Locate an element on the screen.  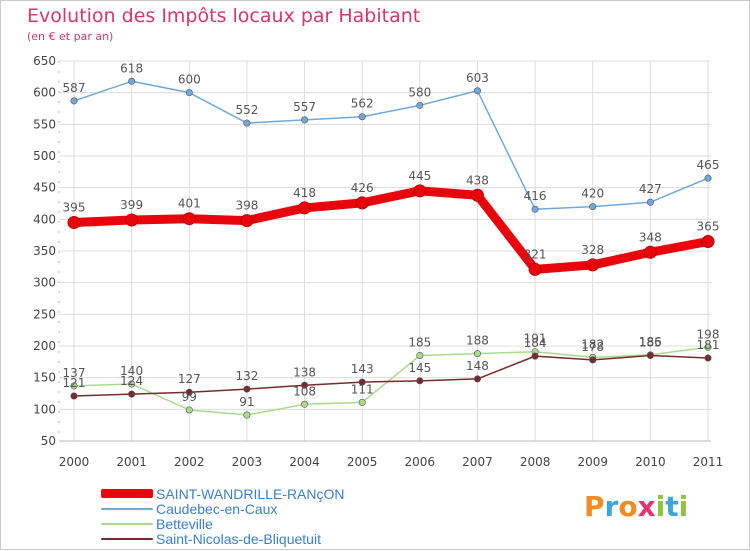
data-label: 465 is located at coordinates (708, 165).